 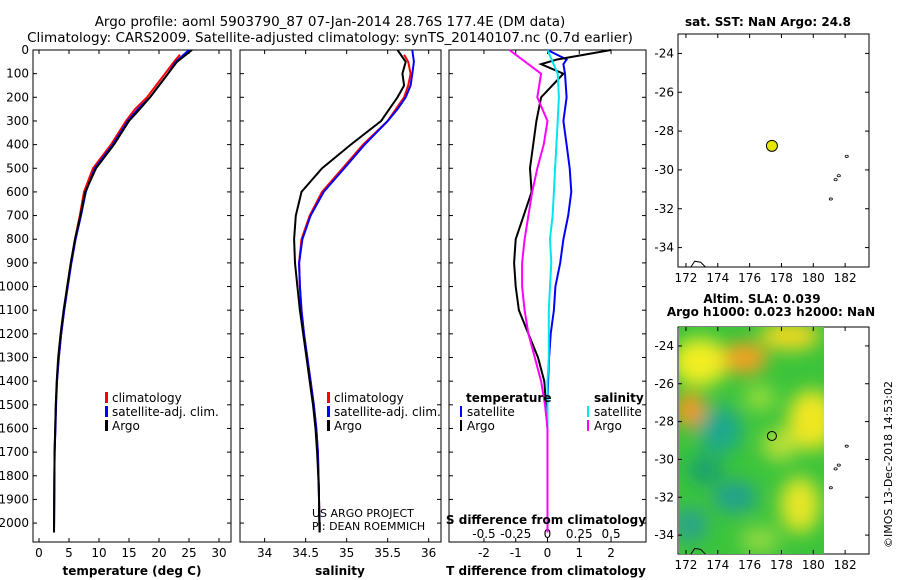 I want to click on float-position-marker, so click(x=771, y=145).